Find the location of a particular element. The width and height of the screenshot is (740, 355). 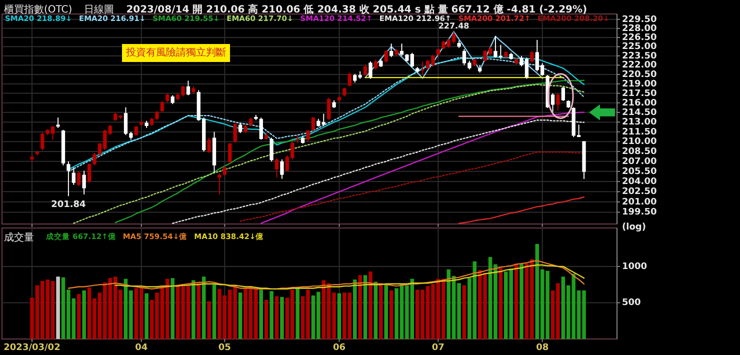

y-tick-label: 222.00 is located at coordinates (639, 65).